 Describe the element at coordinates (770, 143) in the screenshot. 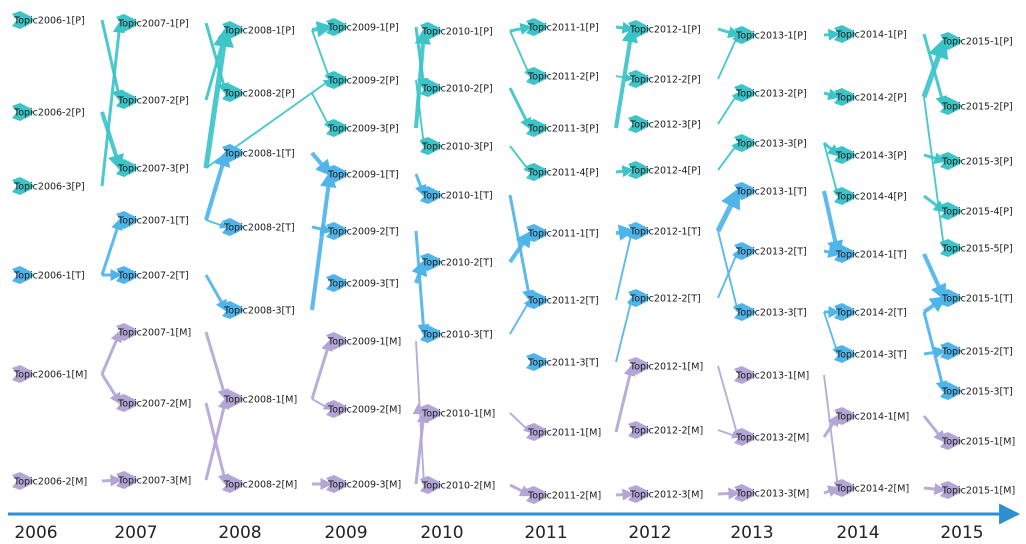

I see `topic-node-p13_3: Topic2013-3[P]` at that location.